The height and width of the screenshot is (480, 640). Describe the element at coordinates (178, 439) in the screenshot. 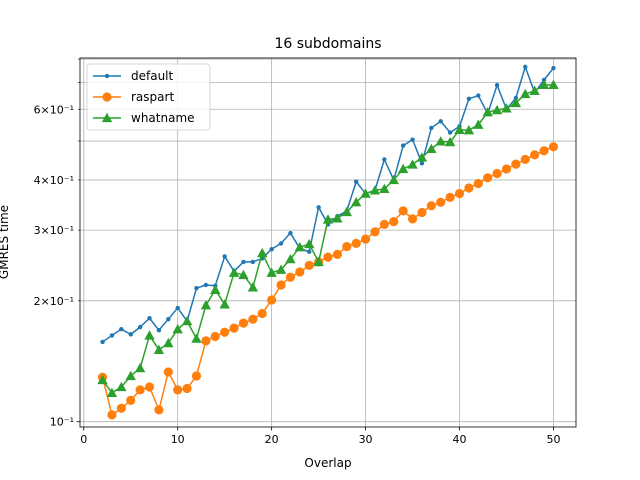

I see `x-tick-label: 10` at that location.